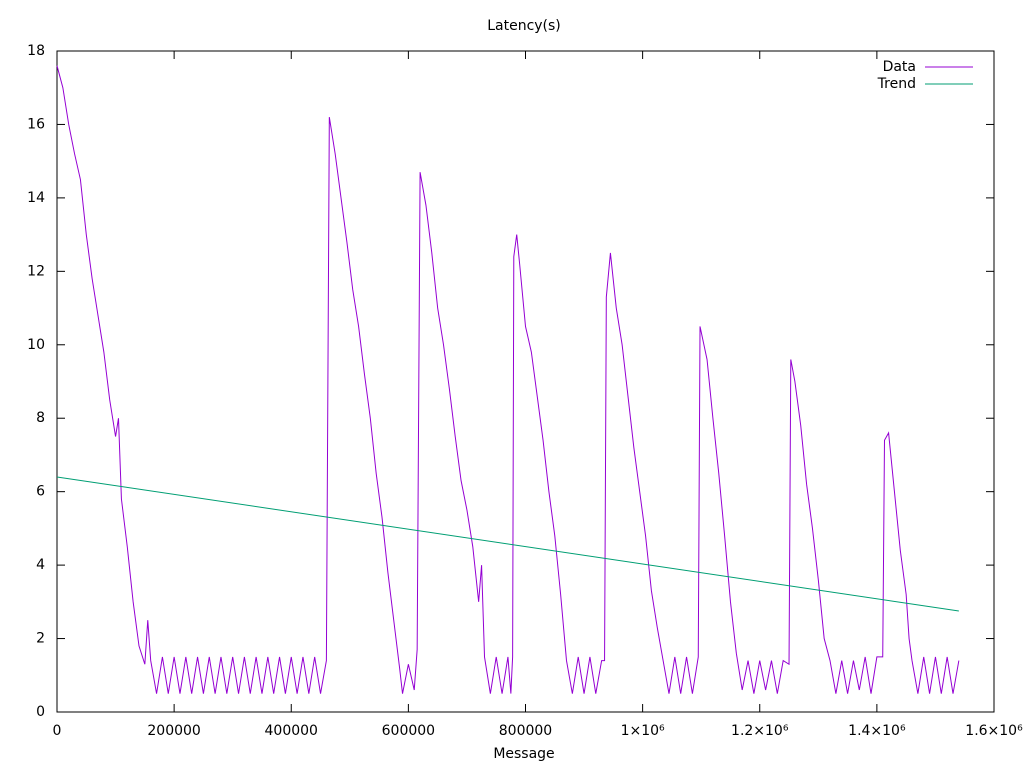  Describe the element at coordinates (899, 67) in the screenshot. I see `legend-label: Data` at that location.